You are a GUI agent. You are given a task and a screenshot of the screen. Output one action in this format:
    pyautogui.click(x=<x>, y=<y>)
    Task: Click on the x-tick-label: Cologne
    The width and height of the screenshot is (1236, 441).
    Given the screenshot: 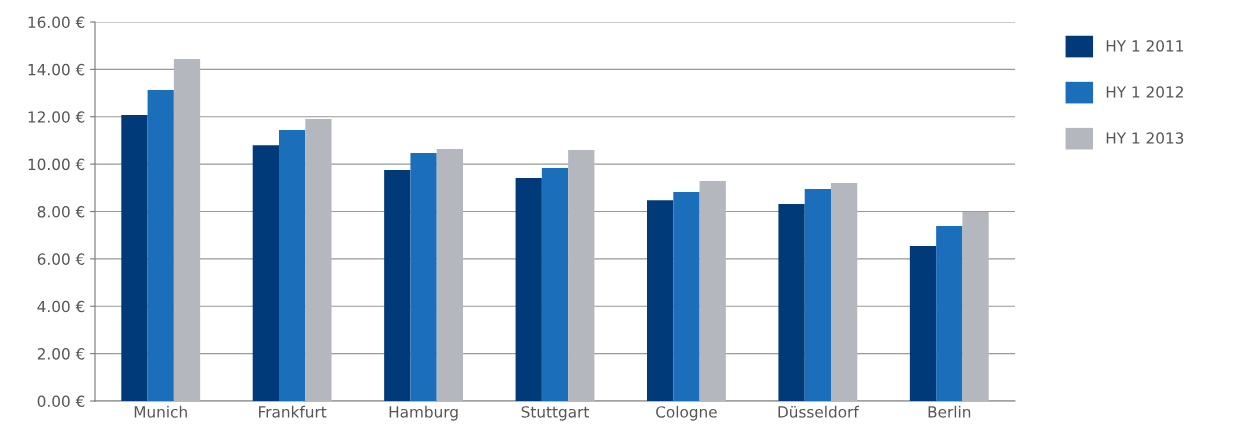 What is the action you would take?
    pyautogui.click(x=686, y=413)
    